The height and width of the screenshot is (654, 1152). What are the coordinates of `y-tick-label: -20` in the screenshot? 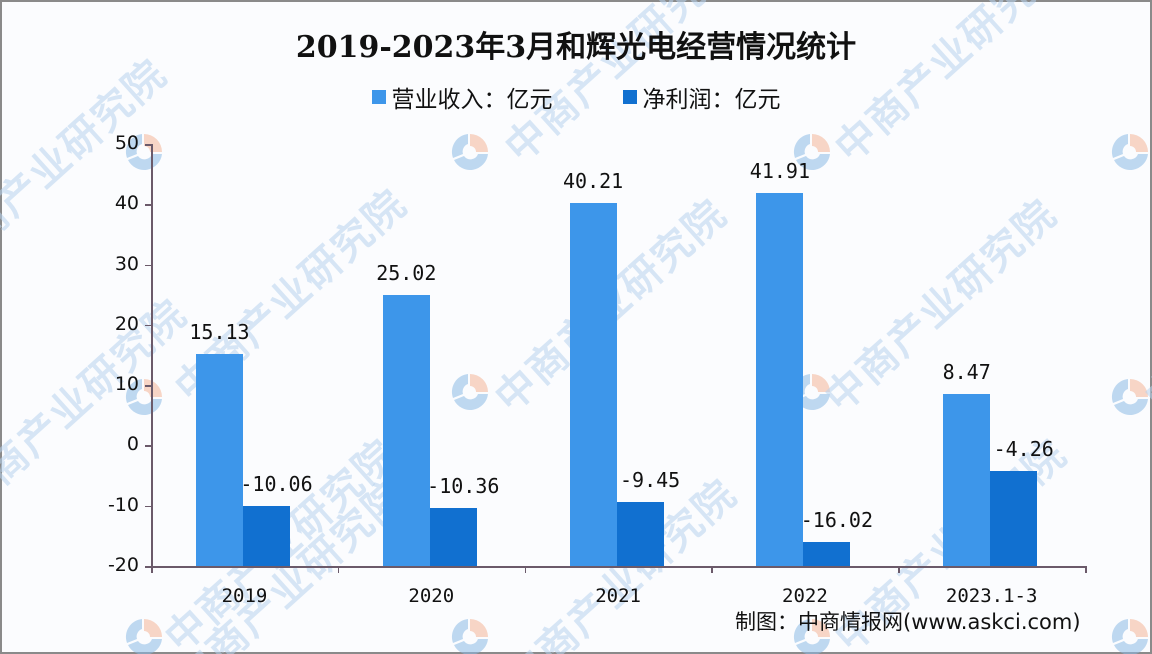 It's located at (123, 565).